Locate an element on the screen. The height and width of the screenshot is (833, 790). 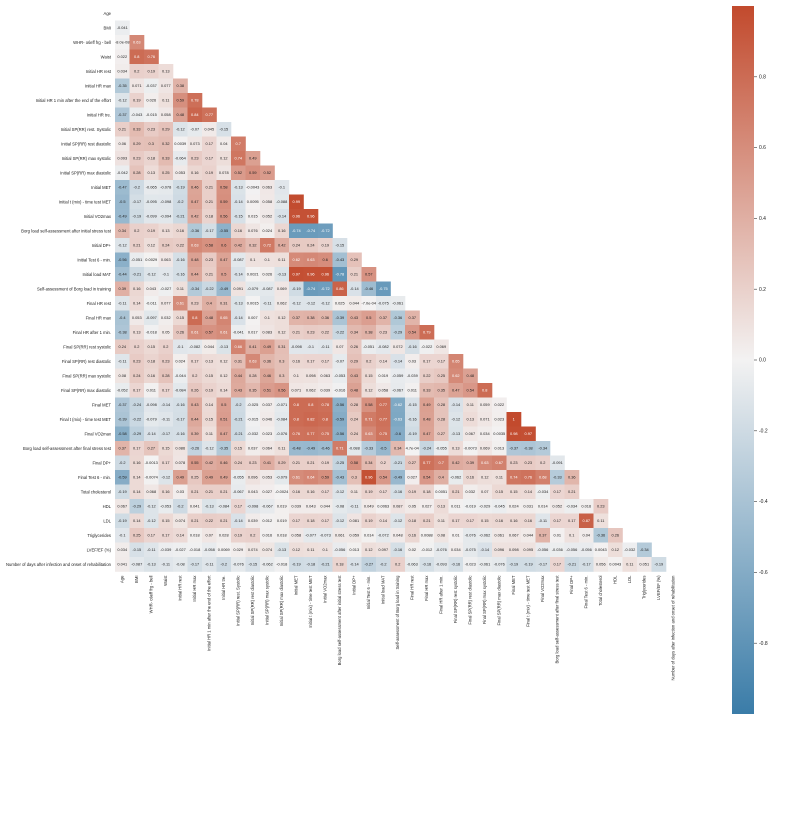
cell-value-label: 0.027 is located at coordinates (267, 491).